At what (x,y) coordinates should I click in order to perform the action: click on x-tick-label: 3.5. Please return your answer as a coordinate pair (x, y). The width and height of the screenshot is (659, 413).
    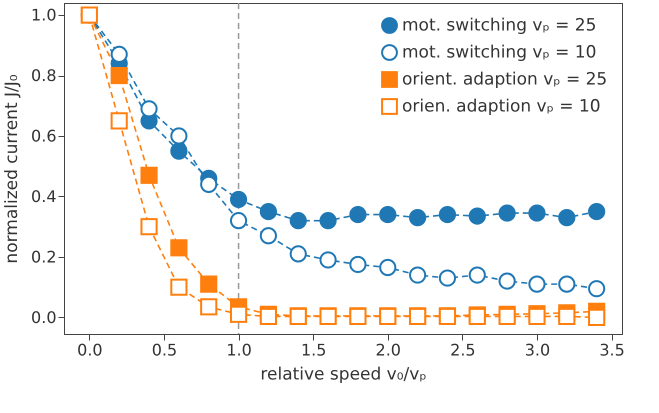
    Looking at the image, I should click on (612, 350).